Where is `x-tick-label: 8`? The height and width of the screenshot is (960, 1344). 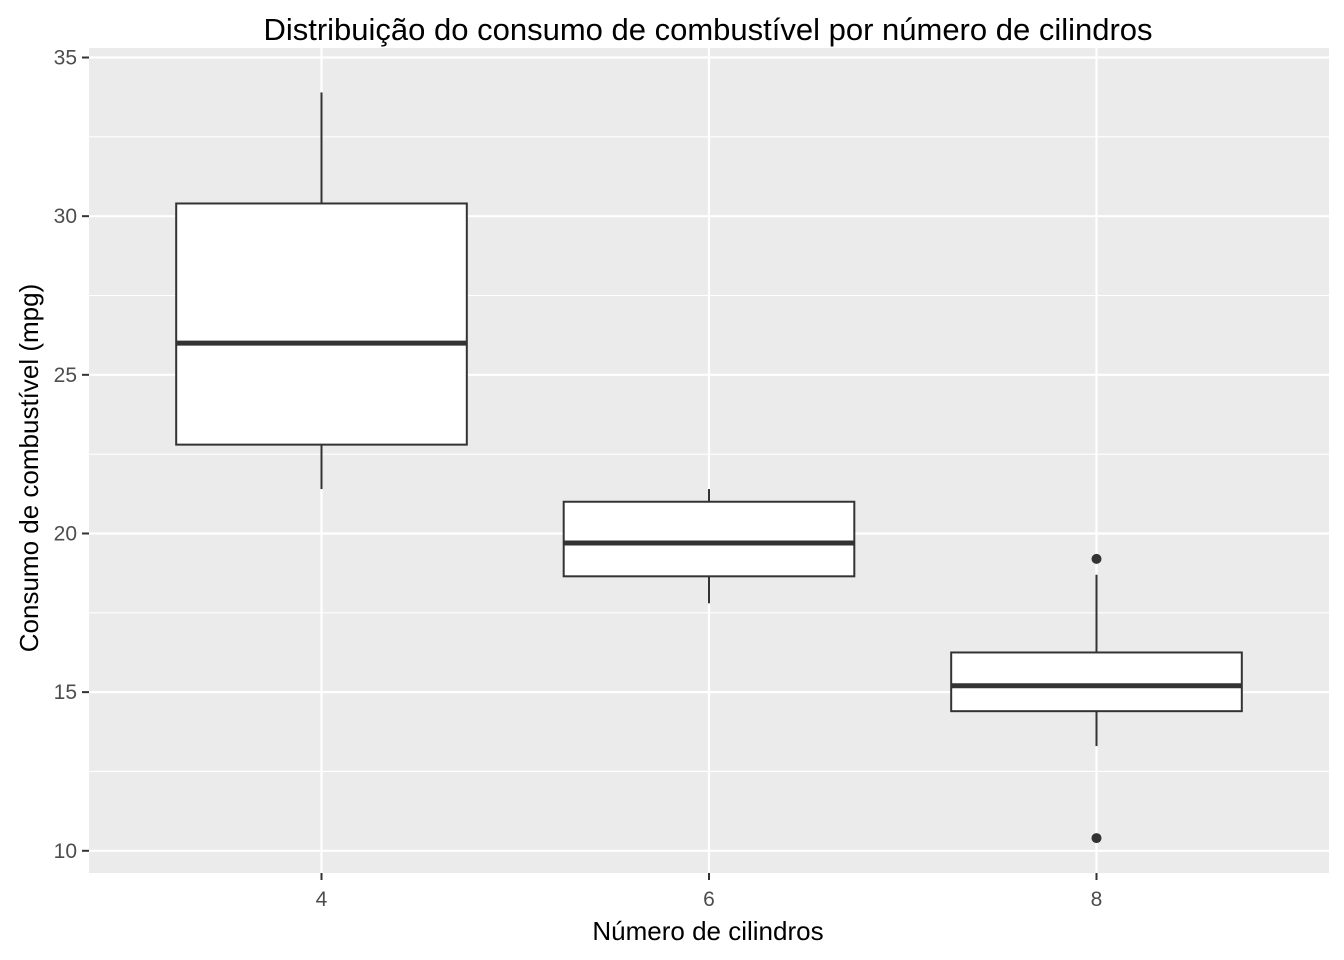 x-tick-label: 8 is located at coordinates (1097, 899).